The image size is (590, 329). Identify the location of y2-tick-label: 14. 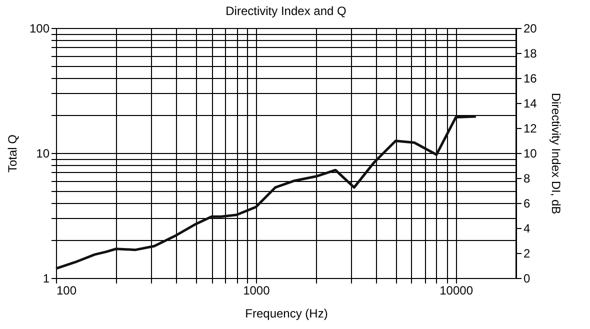
(531, 103).